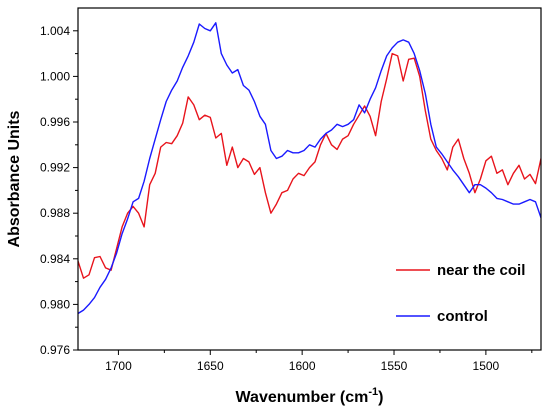  What do you see at coordinates (118, 366) in the screenshot?
I see `x-tick-label: 1700` at bounding box center [118, 366].